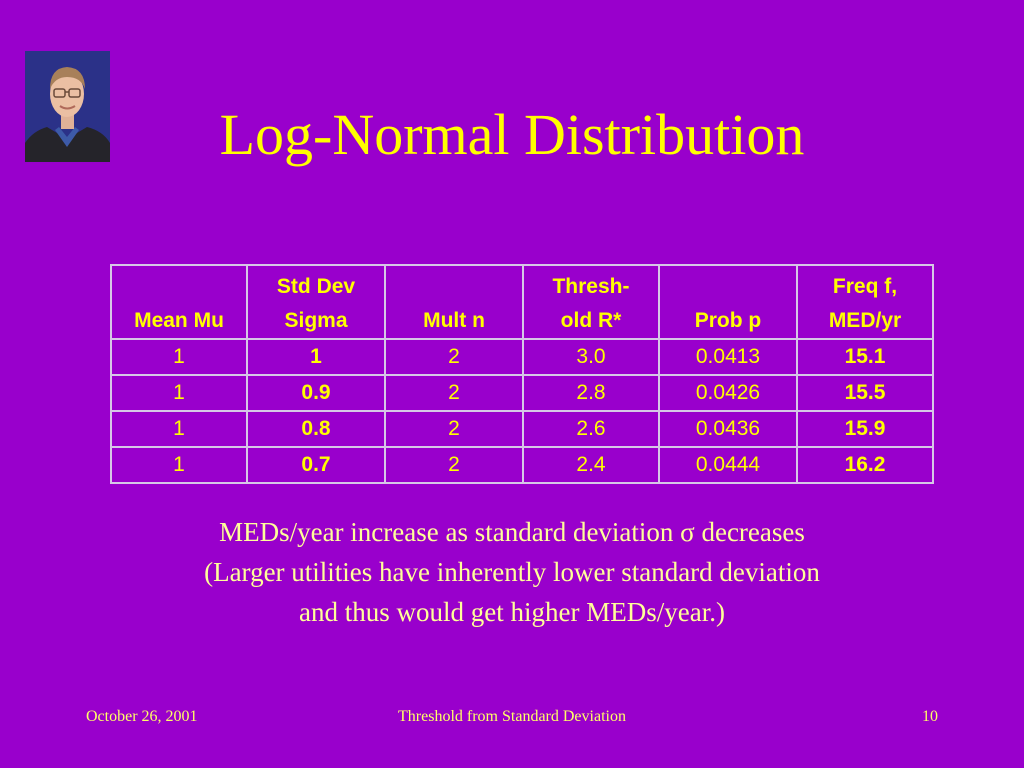 The image size is (1024, 768). I want to click on cell-freq: 15.1, so click(865, 357).